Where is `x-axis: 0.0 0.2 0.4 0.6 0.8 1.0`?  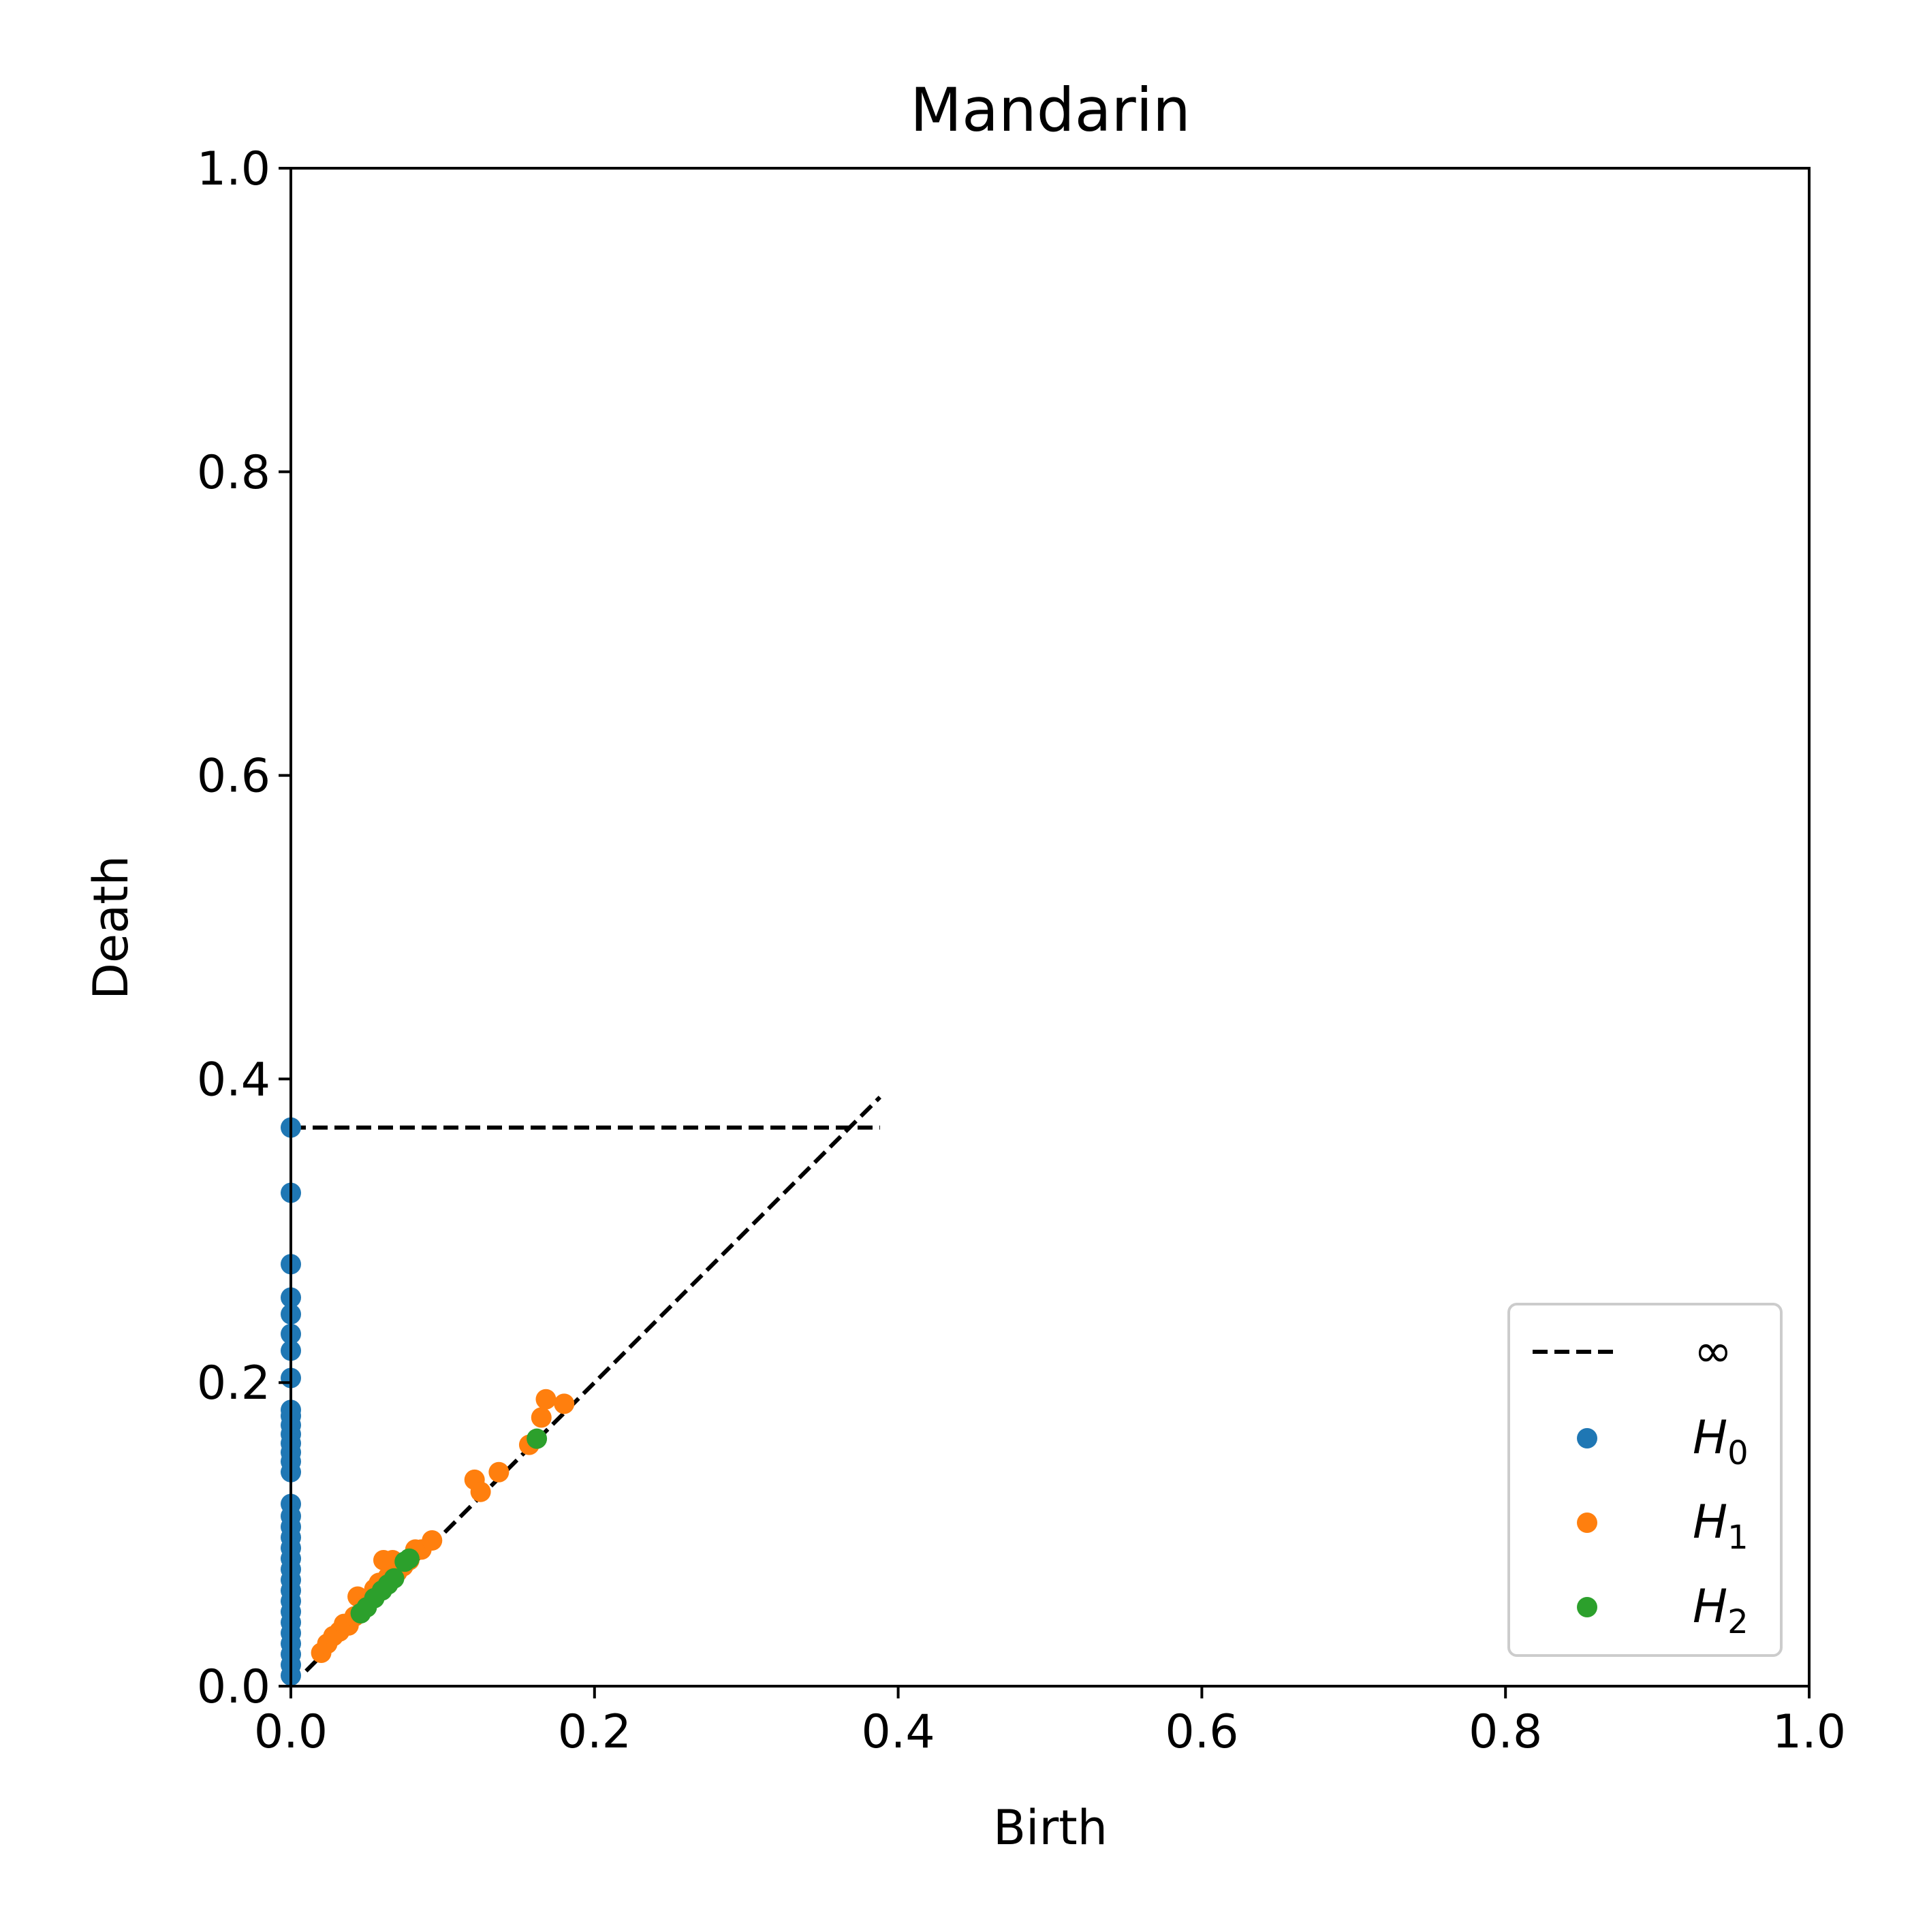
x-axis: 0.0 0.2 0.4 0.6 0.8 1.0 is located at coordinates (1050, 1722).